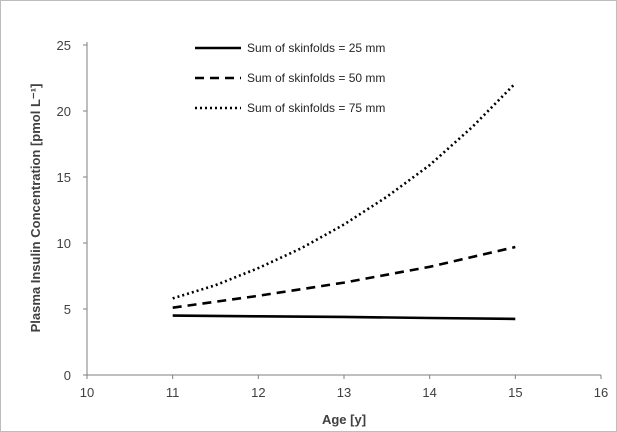  What do you see at coordinates (344, 392) in the screenshot?
I see `x-tick-label: 13` at bounding box center [344, 392].